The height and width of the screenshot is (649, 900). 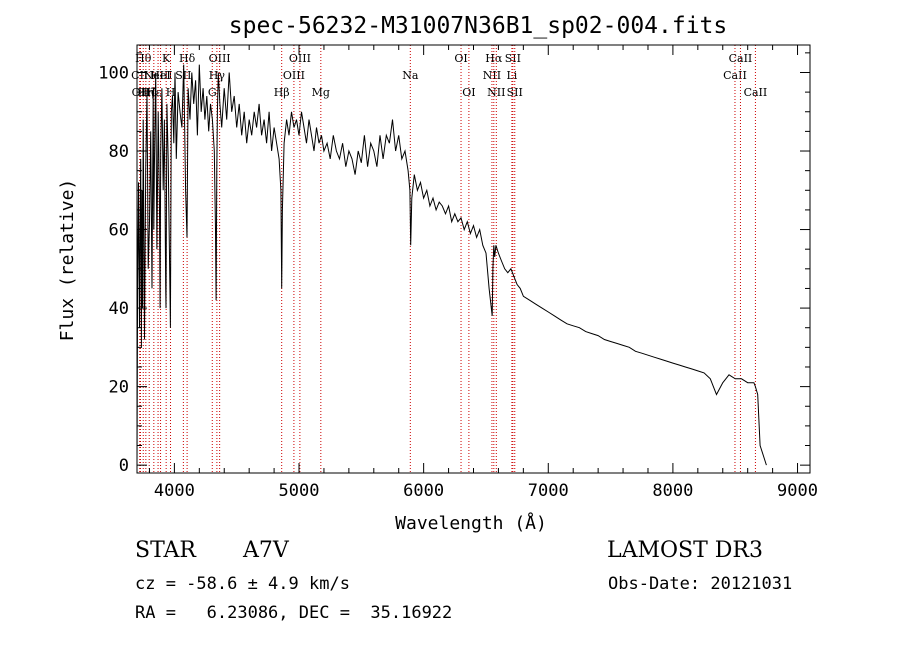 I want to click on object-subclass: A7V, so click(x=266, y=550).